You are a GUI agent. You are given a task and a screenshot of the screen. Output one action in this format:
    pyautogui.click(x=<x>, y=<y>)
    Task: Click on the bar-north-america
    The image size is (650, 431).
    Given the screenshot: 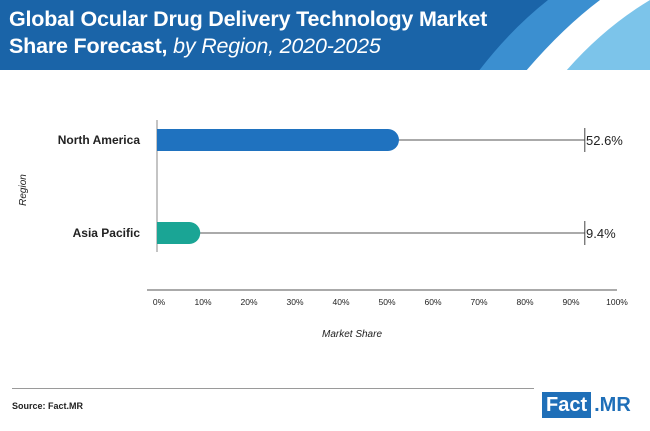 What is the action you would take?
    pyautogui.click(x=278, y=140)
    